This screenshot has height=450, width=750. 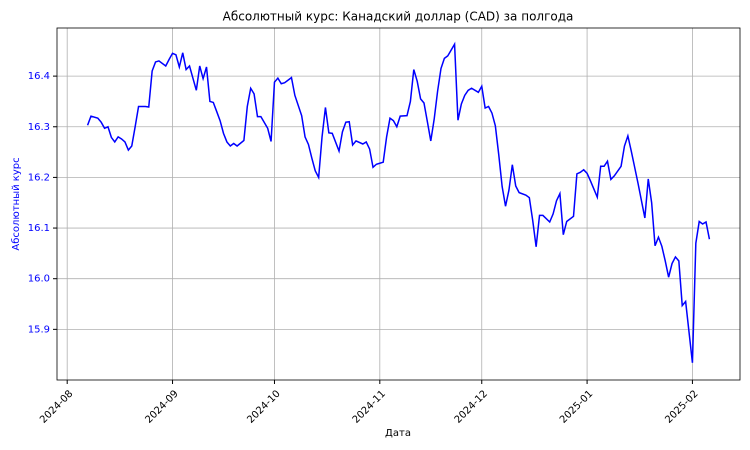 What do you see at coordinates (39, 177) in the screenshot?
I see `y-tick-label: 16.2` at bounding box center [39, 177].